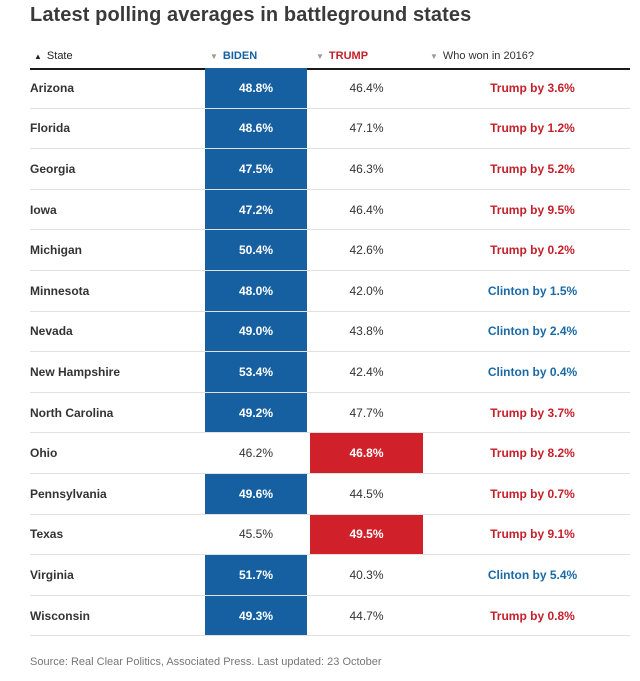 Image resolution: width=640 pixels, height=681 pixels. I want to click on table-row: Wisconsin 49.3% 44.7% Trump by 0.8%, so click(330, 616).